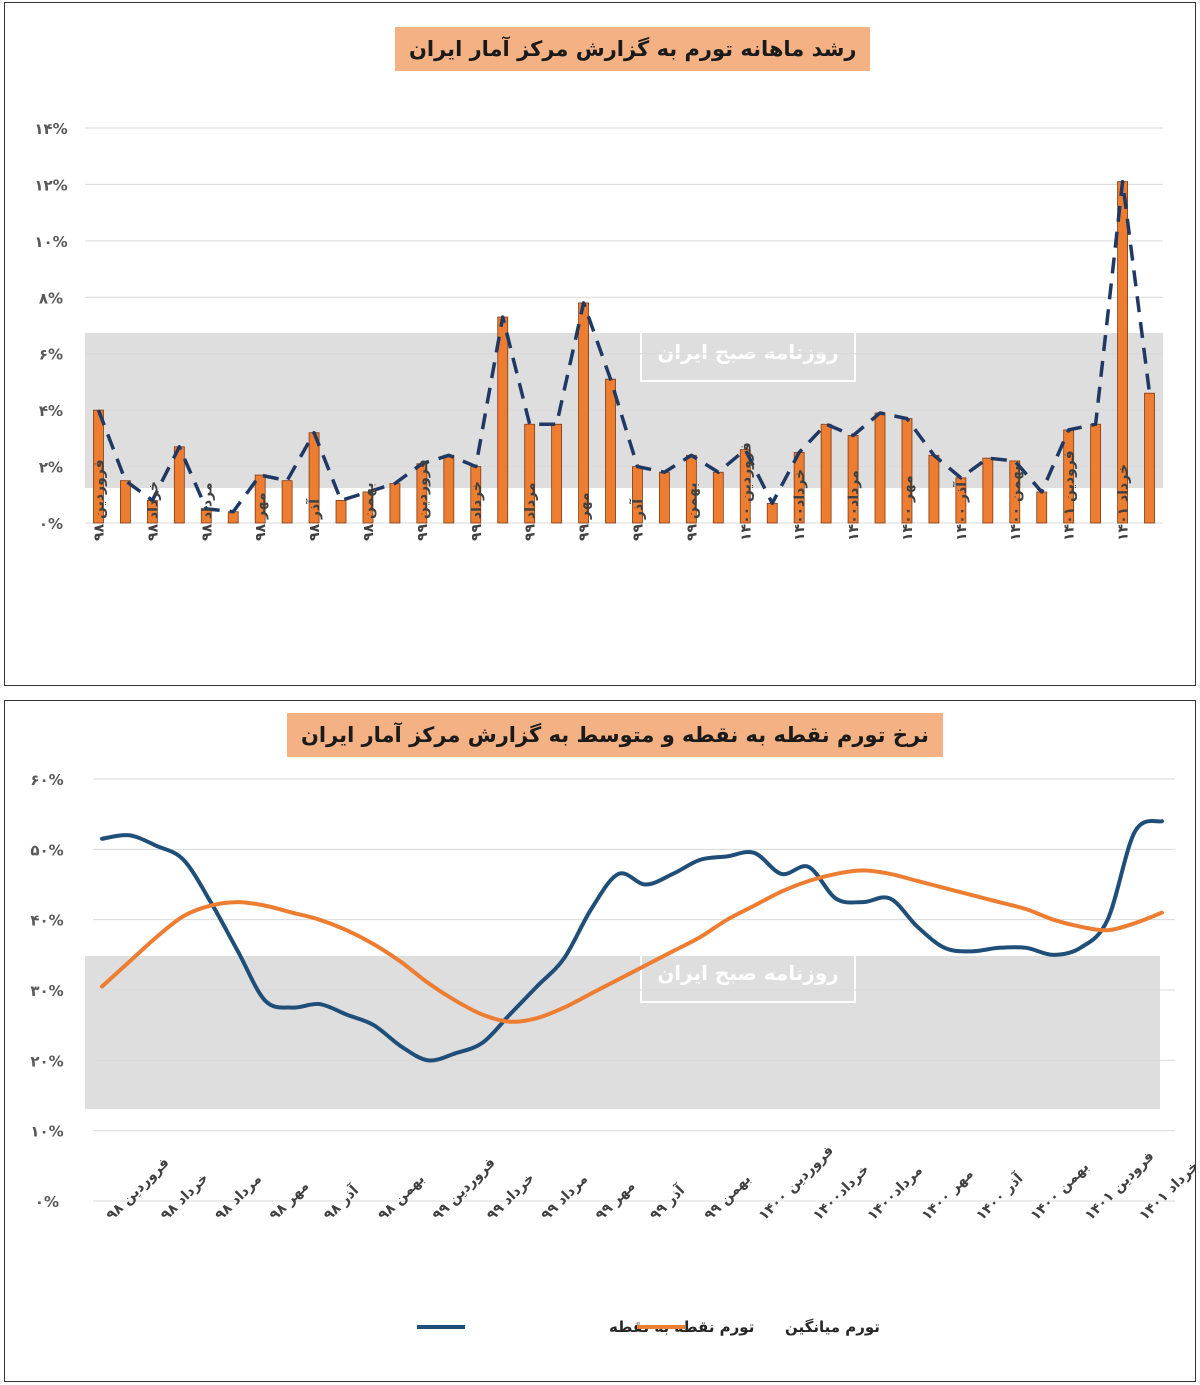 This screenshot has width=1200, height=1385. What do you see at coordinates (1124, 502) in the screenshot?
I see `x-tick-label: خرداد ۱۴۰۱` at bounding box center [1124, 502].